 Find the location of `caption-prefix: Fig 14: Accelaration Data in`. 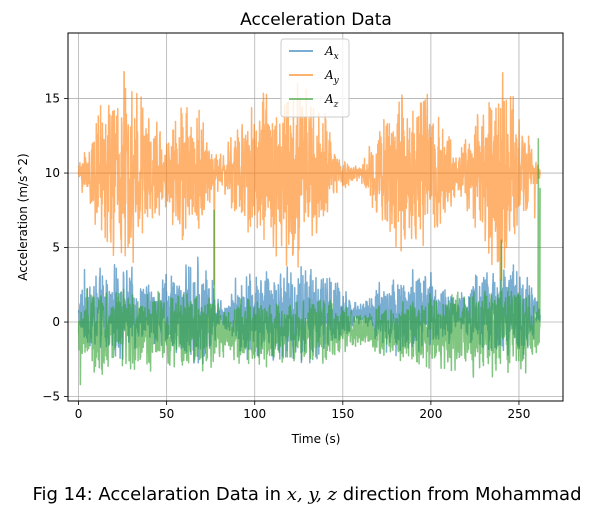

caption-prefix: Fig 14: Accelaration Data in is located at coordinates (159, 494).